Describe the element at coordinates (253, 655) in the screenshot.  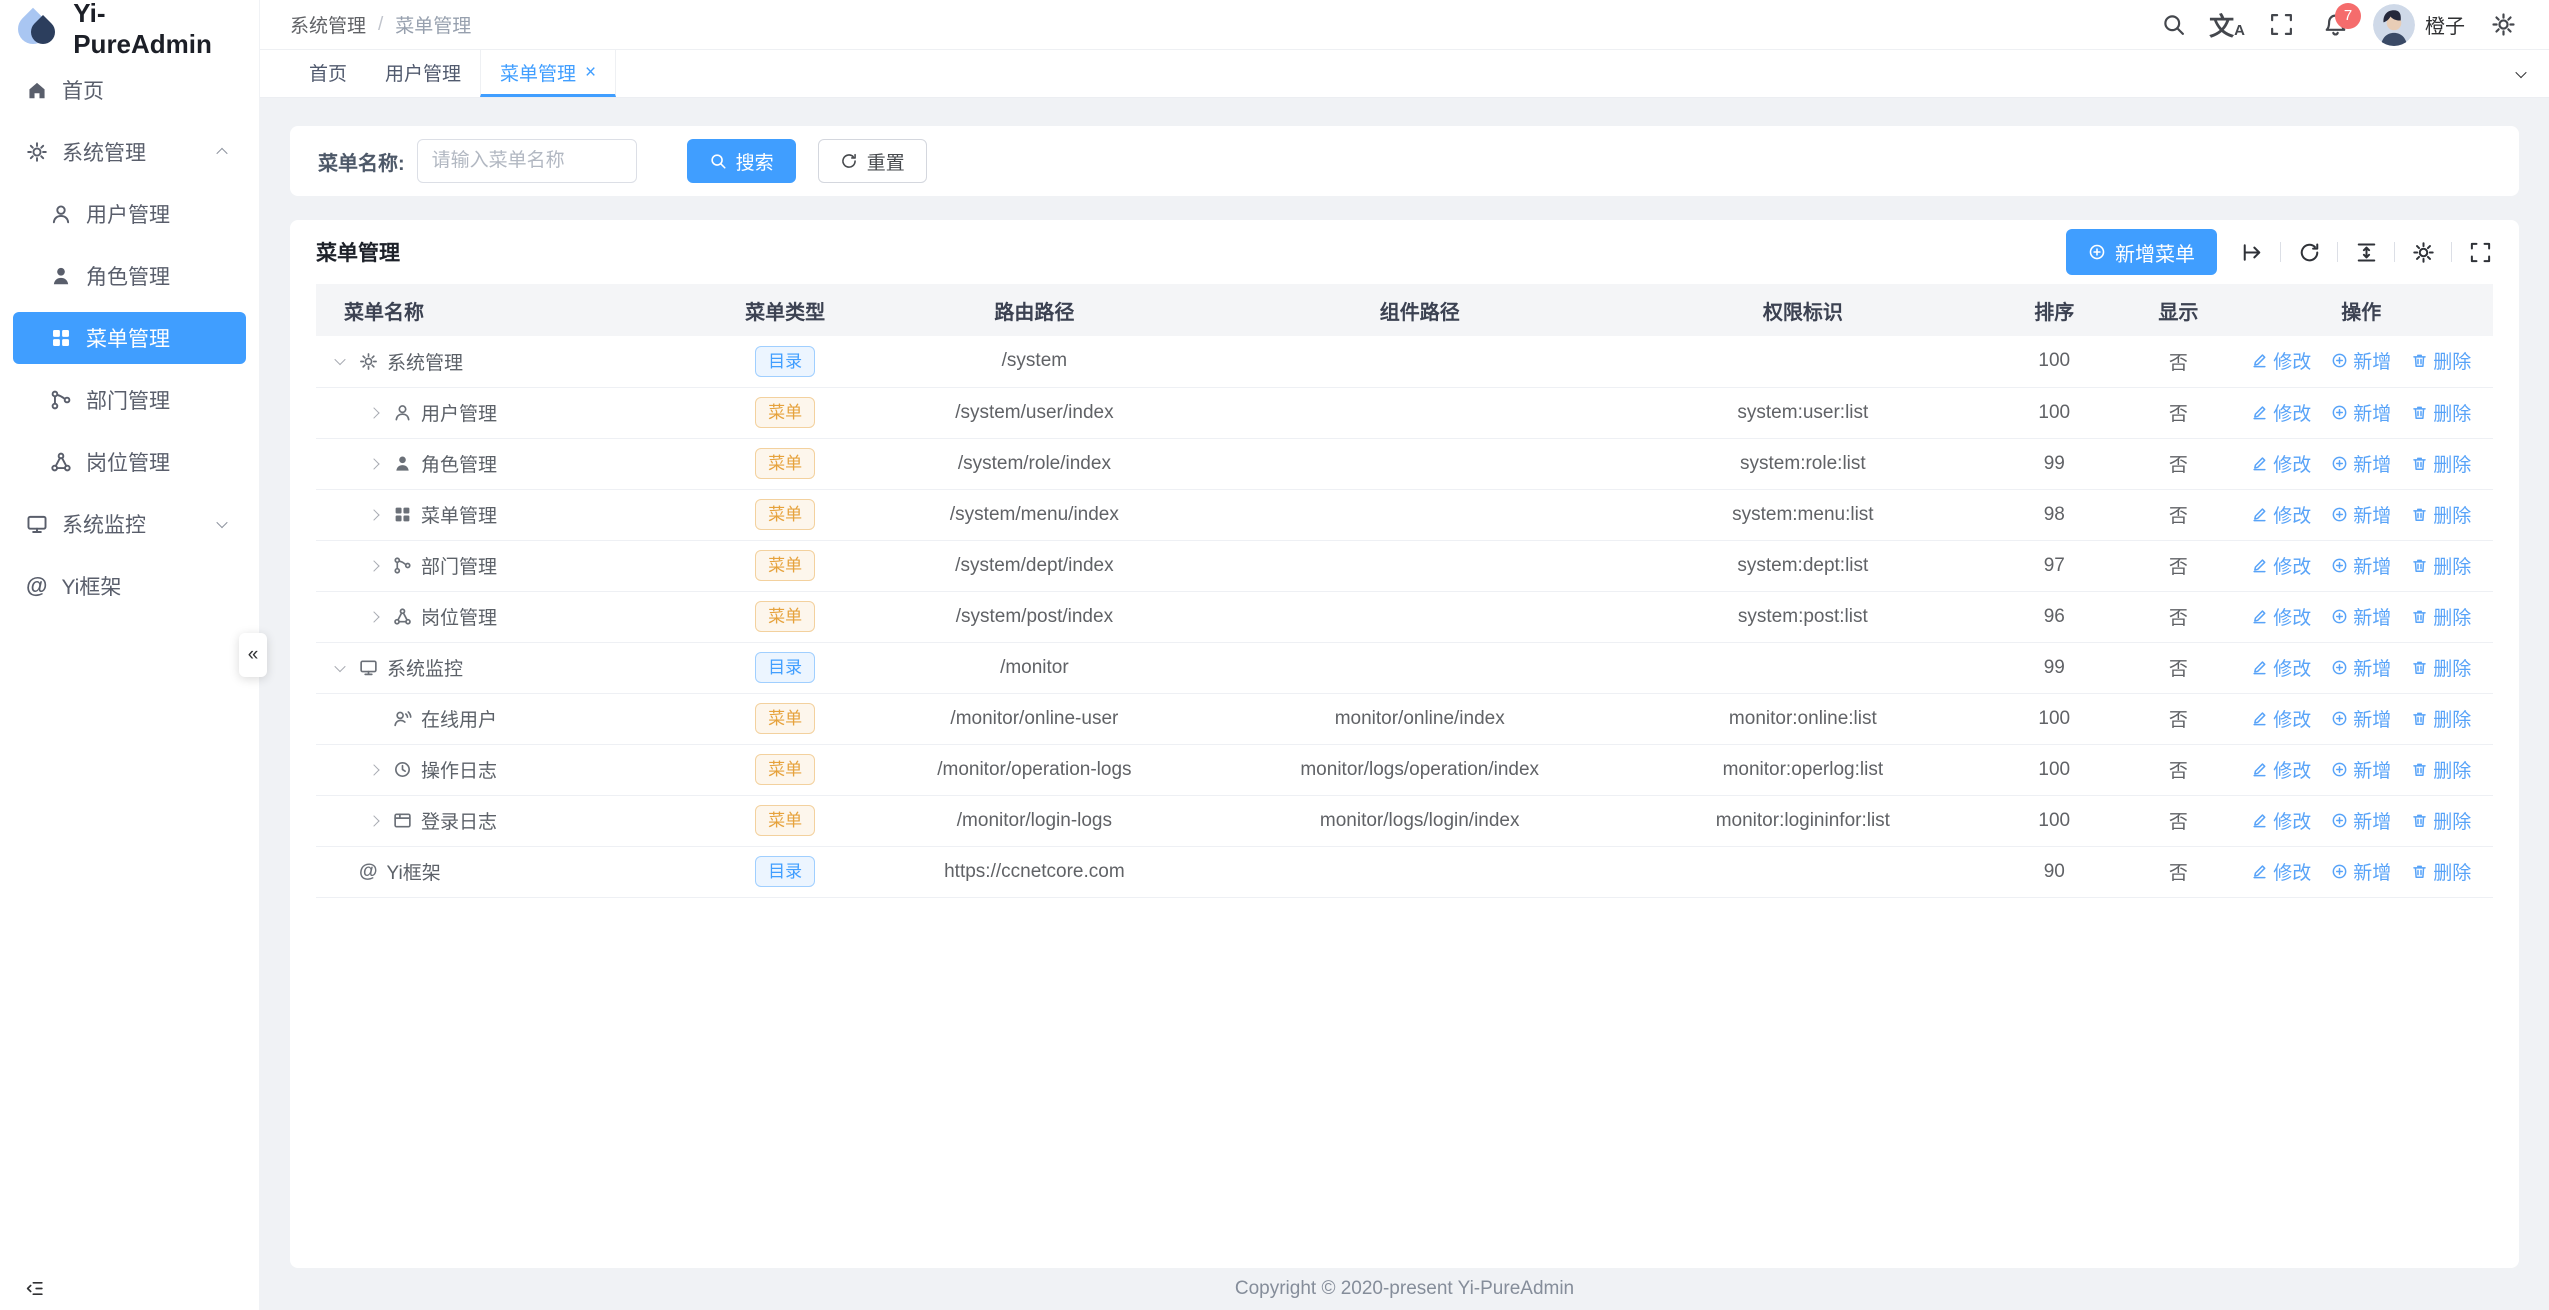
I see `sidebar-collapse-button: «` at that location.